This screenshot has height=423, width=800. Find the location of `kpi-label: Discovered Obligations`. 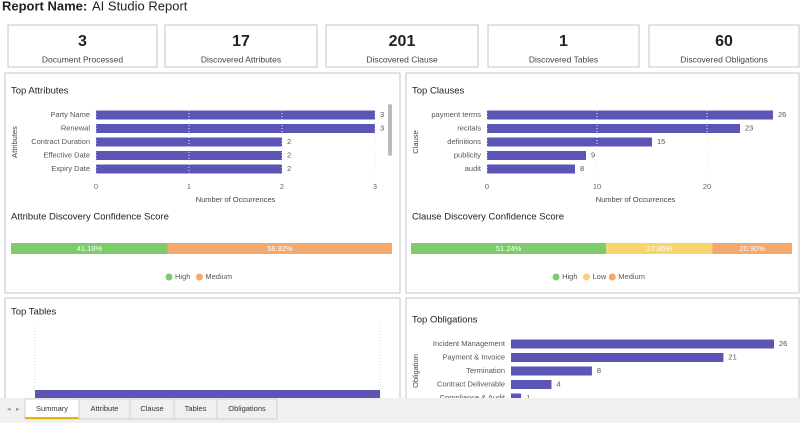

kpi-label: Discovered Obligations is located at coordinates (723, 59).